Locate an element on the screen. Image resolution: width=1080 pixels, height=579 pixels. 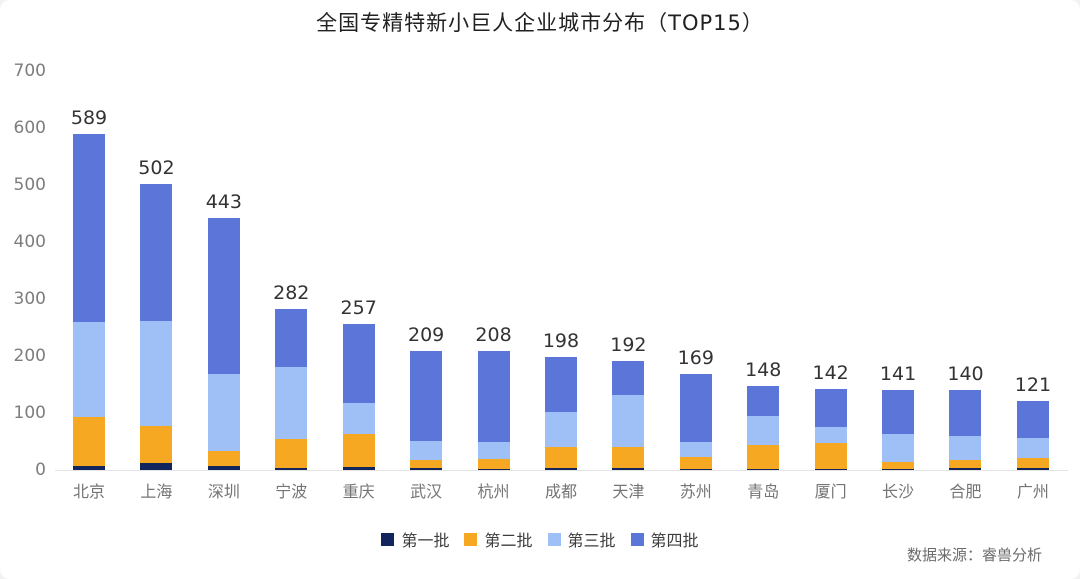
y-axis: 0 100 200 300 400 500 600 700 is located at coordinates (23, 289).